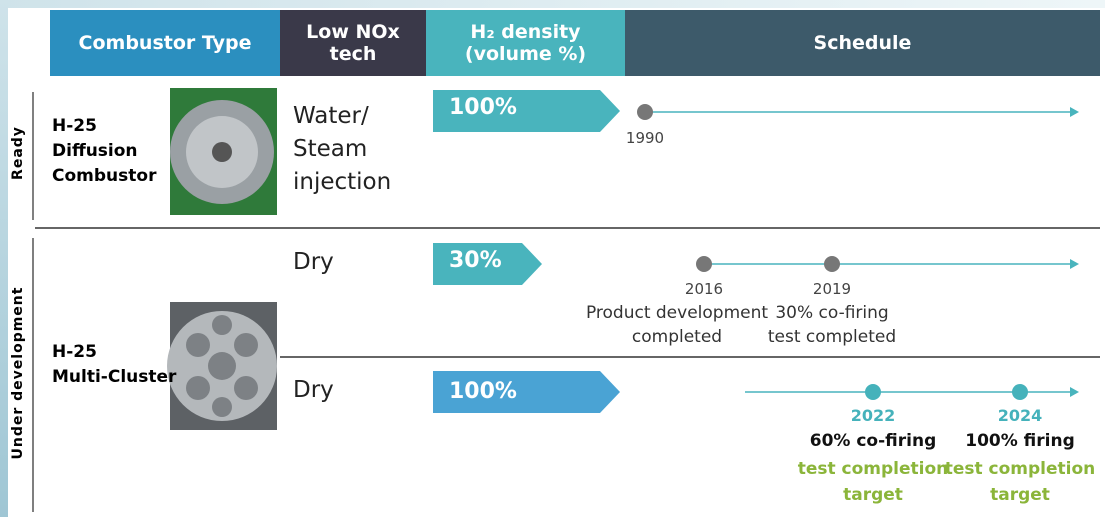 The height and width of the screenshot is (517, 1105). I want to click on year: 2024, so click(1020, 415).